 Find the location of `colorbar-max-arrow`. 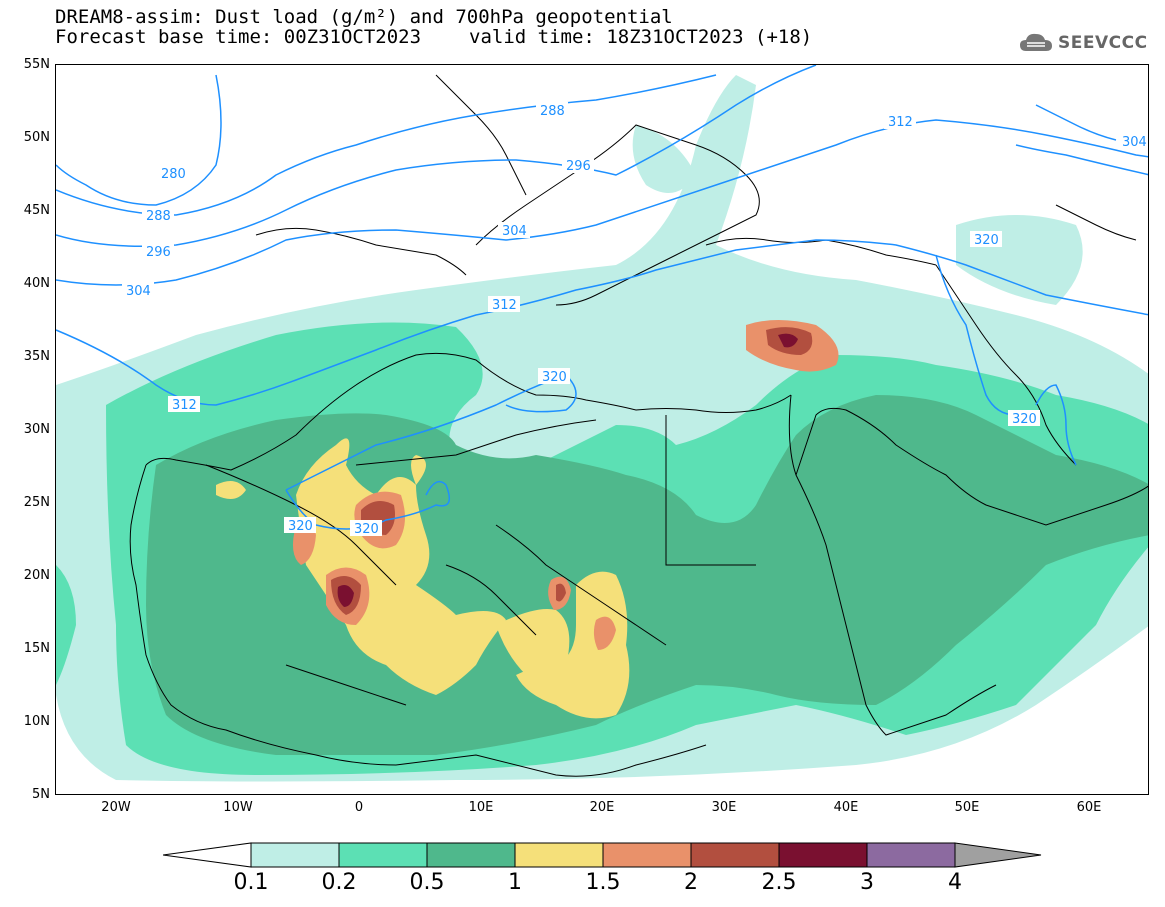

colorbar-max-arrow is located at coordinates (998, 855).